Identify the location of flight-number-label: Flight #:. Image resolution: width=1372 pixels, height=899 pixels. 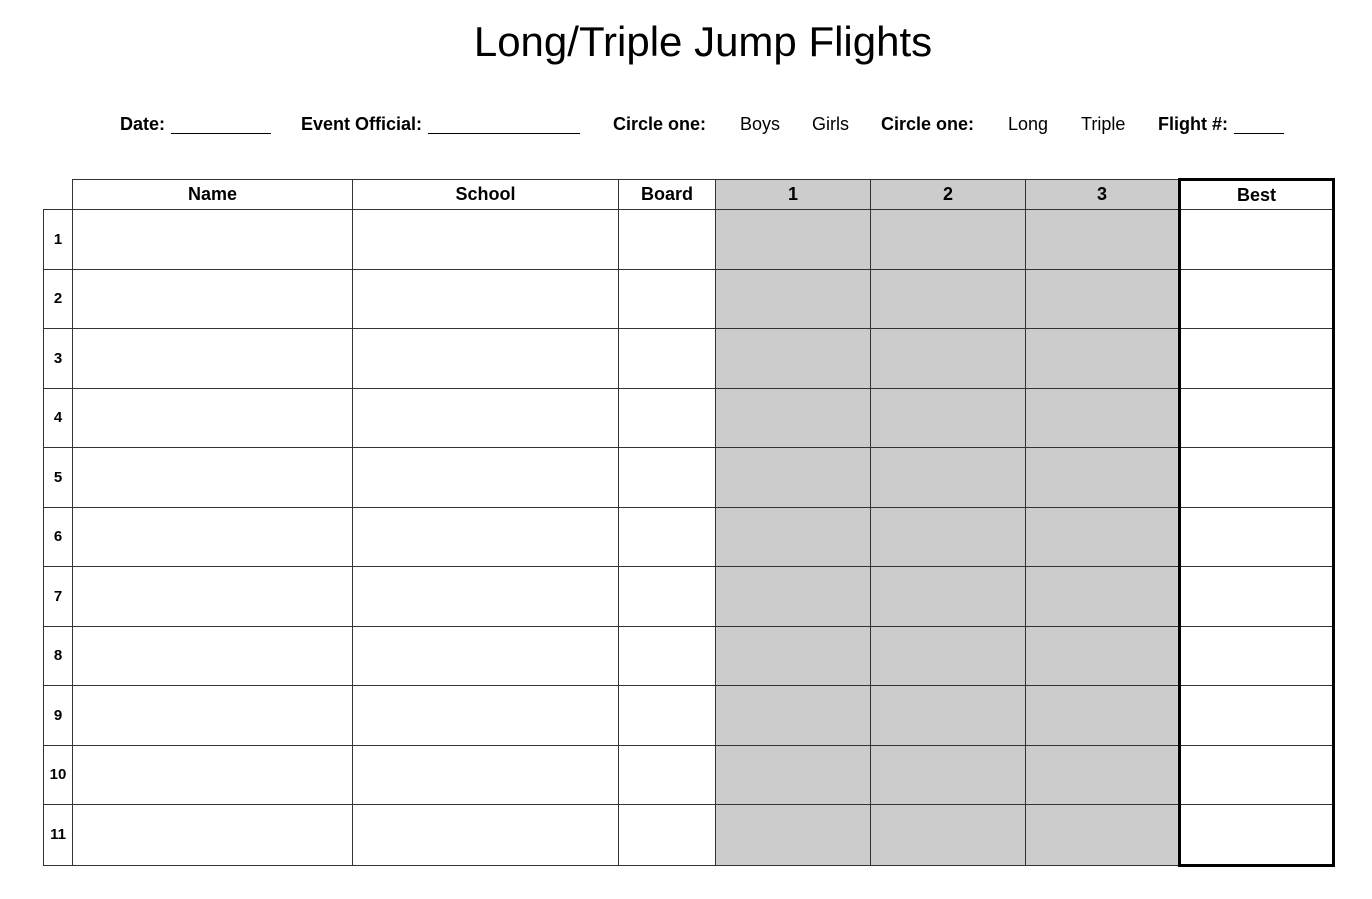
(1193, 124).